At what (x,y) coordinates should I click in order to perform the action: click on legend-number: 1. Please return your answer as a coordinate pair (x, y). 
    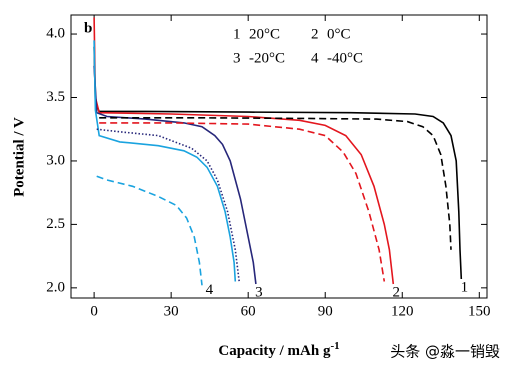
    Looking at the image, I should click on (237, 34).